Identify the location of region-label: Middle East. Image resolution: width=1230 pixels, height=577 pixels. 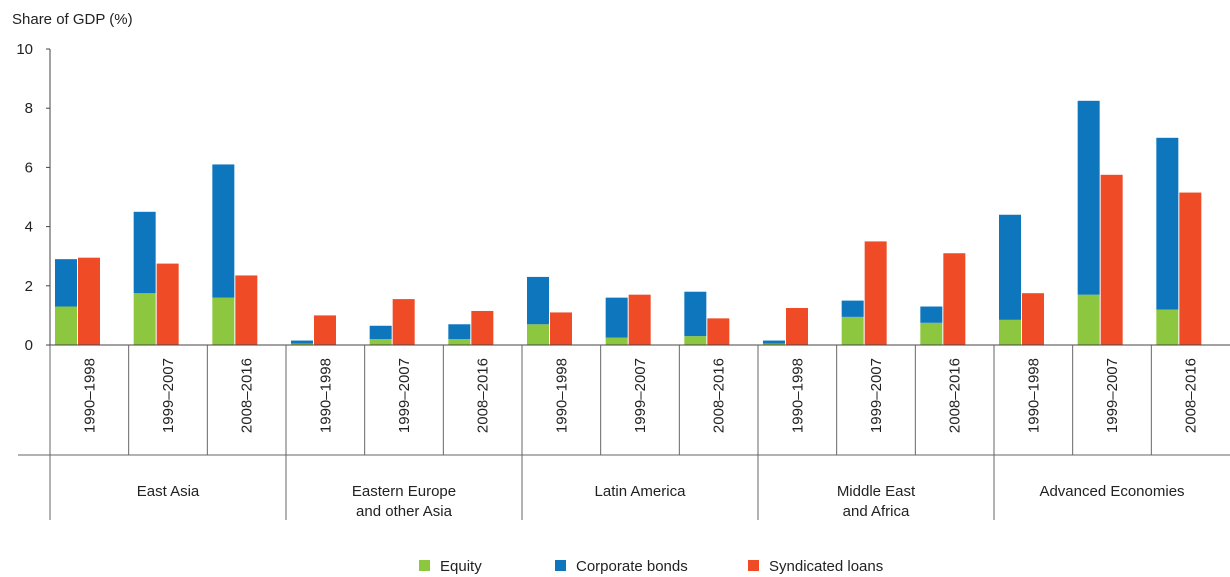
(876, 491).